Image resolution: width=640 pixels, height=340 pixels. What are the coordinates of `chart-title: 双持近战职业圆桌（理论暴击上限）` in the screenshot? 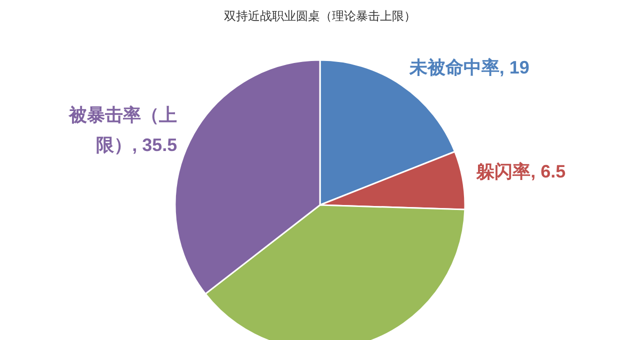 It's located at (320, 16).